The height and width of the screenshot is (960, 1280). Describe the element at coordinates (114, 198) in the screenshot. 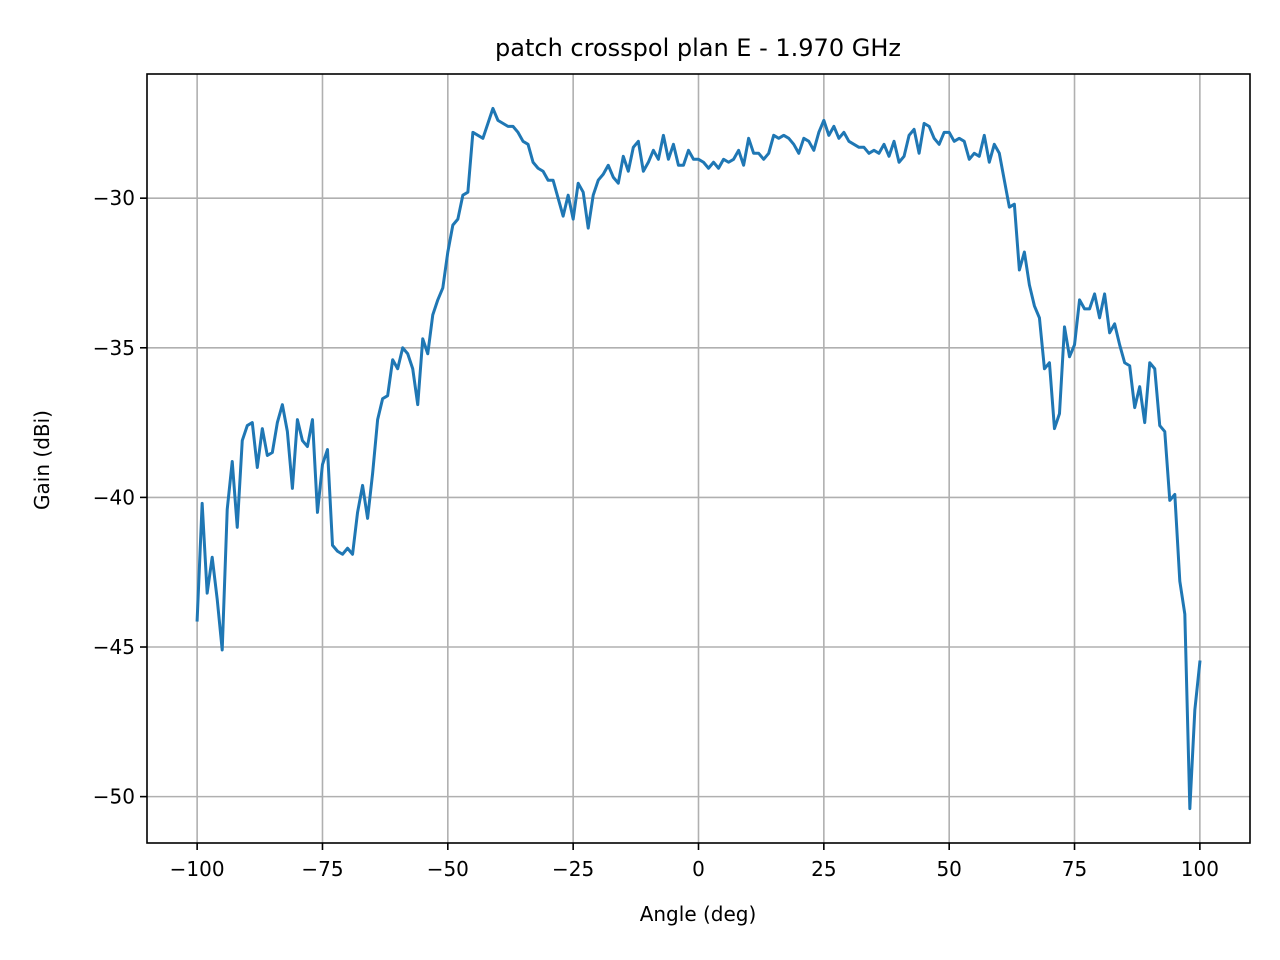

I see `y-tick-label: −30` at that location.